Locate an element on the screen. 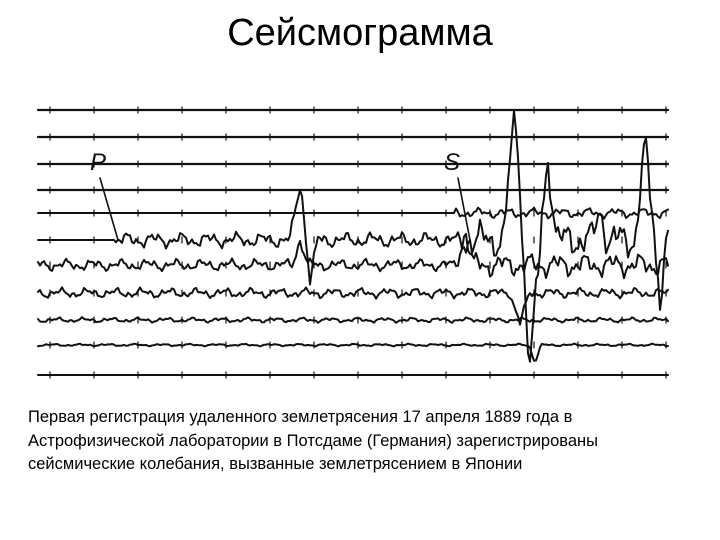  slide-title: Сейсмограмма is located at coordinates (360, 33).